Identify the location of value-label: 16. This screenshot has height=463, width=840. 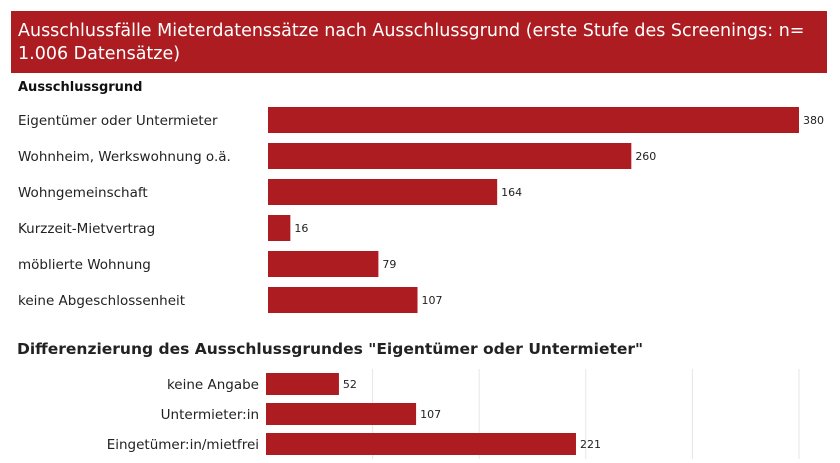
(301, 228).